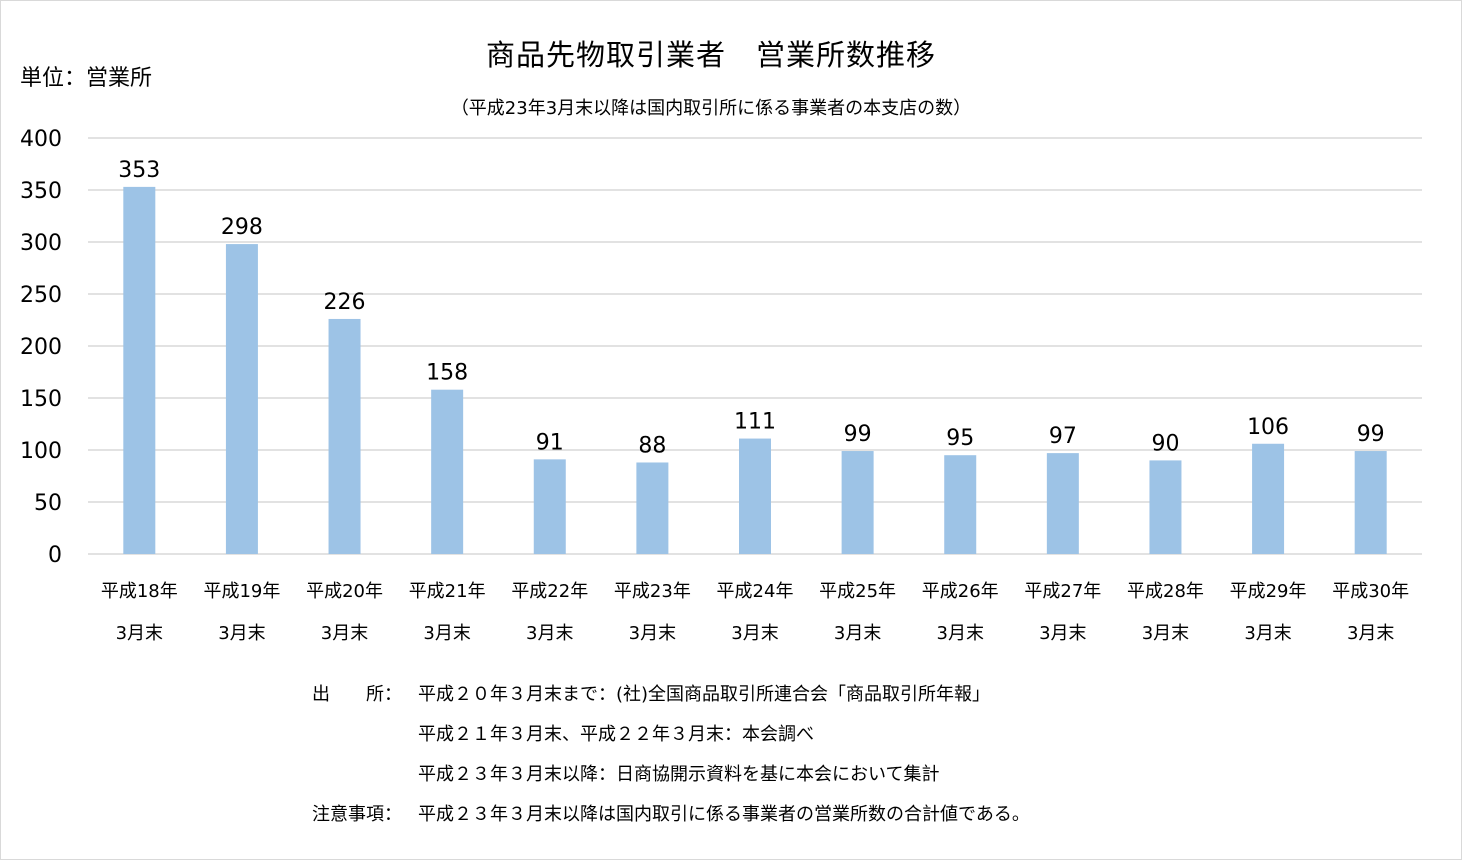 This screenshot has height=862, width=1464. What do you see at coordinates (1370, 591) in the screenshot?
I see `x-tick-label: 平成30年` at bounding box center [1370, 591].